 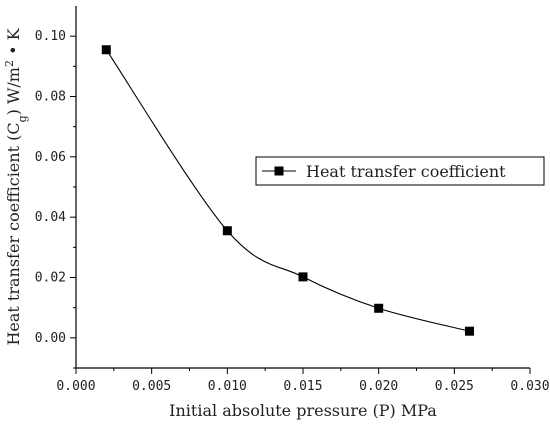 I want to click on x-axis-title: Initial absolute pressure (P) MPa, so click(x=303, y=410).